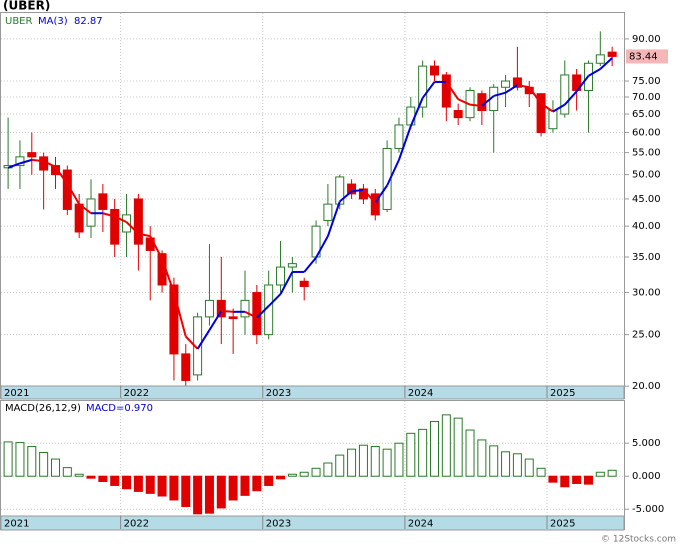 The image size is (680, 546). Describe the element at coordinates (646, 386) in the screenshot. I see `y-tick-label: 20.00` at that location.